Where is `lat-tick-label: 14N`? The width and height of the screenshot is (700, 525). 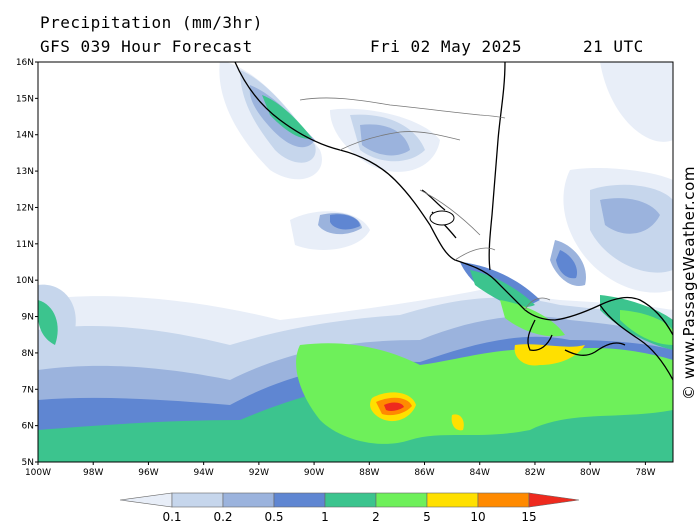
lat-tick-label: 14N is located at coordinates (25, 136).